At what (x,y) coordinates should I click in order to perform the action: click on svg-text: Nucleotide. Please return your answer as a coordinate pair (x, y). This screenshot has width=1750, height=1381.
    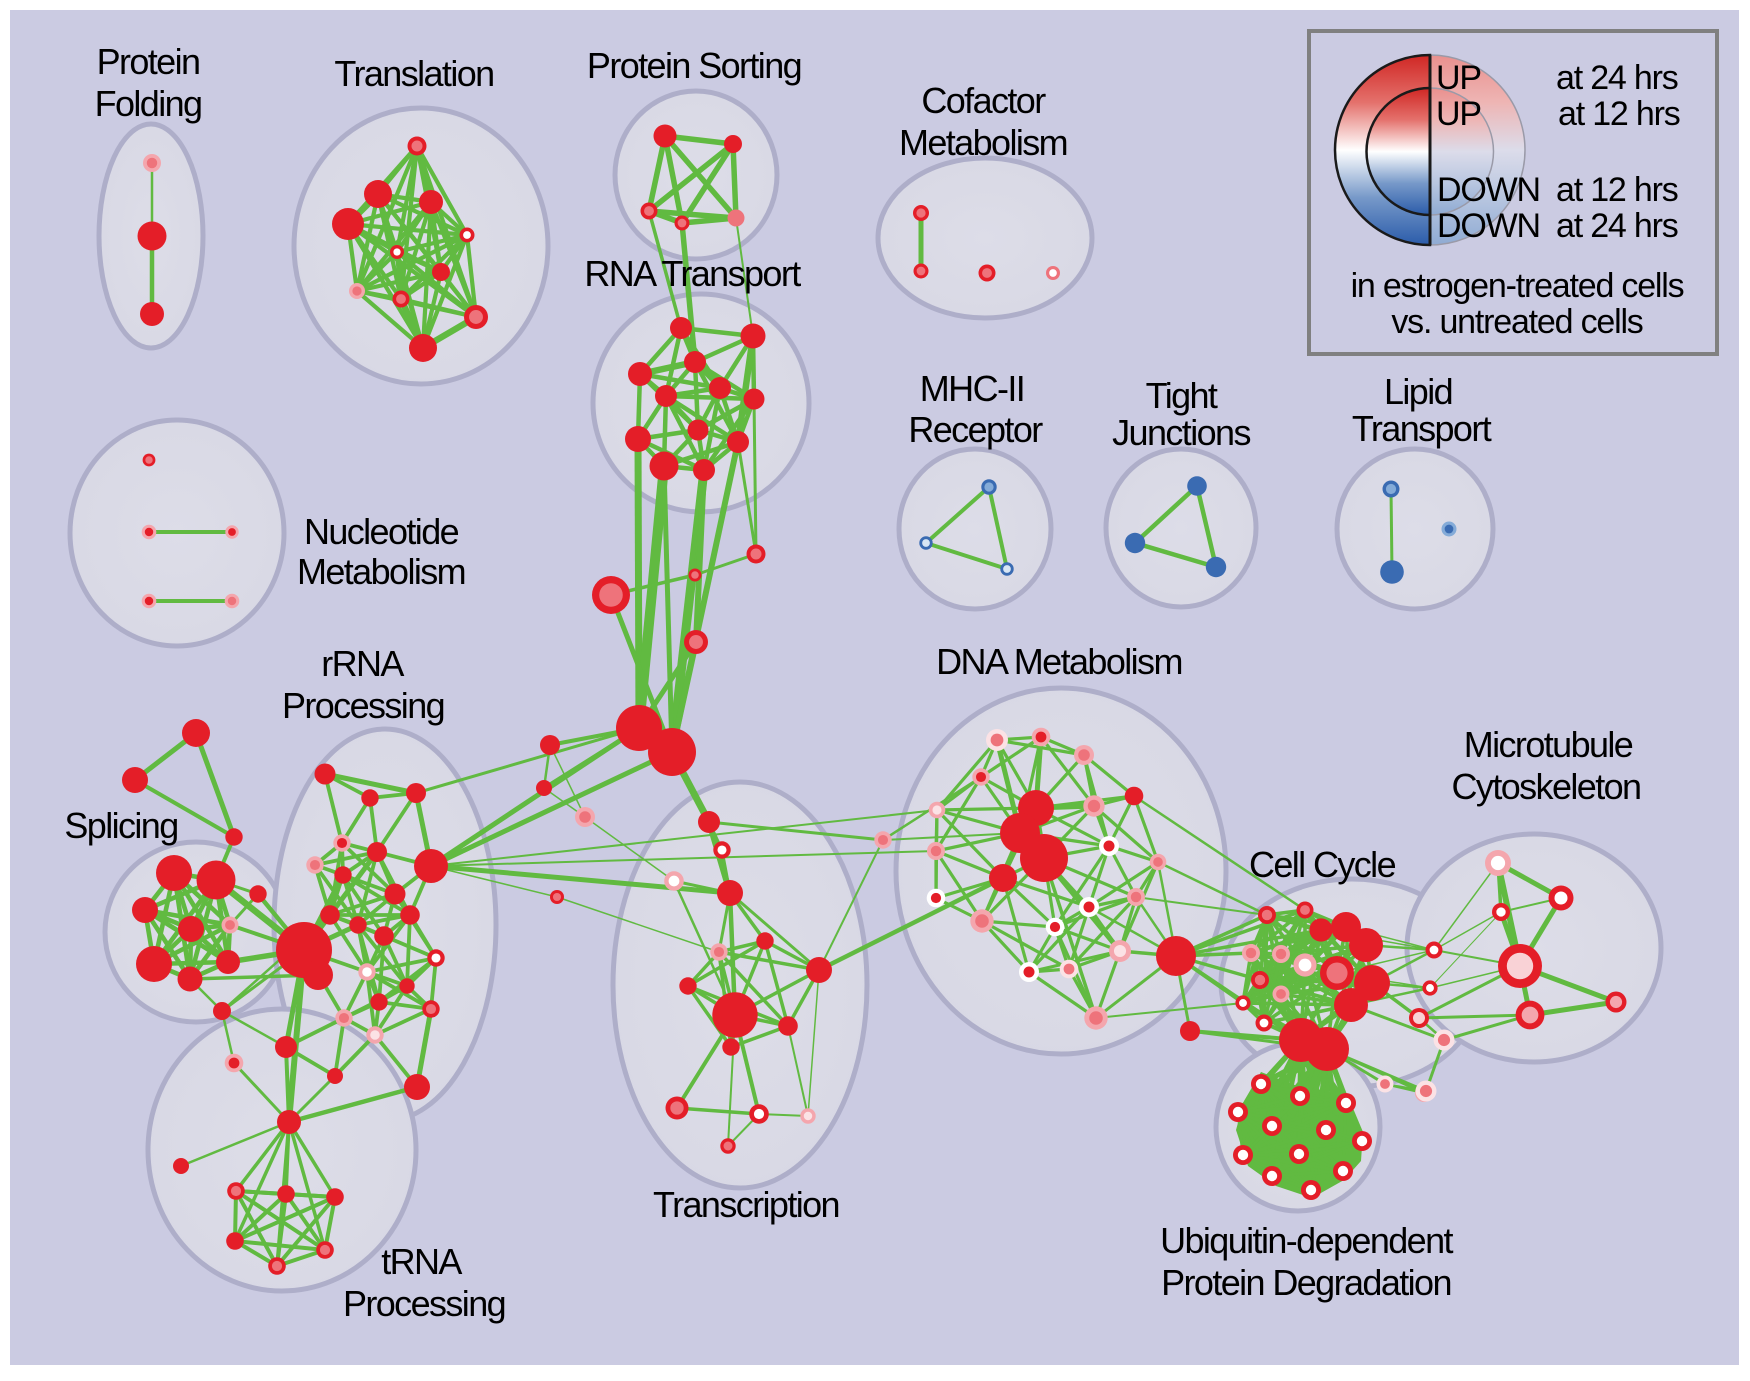
    Looking at the image, I should click on (381, 531).